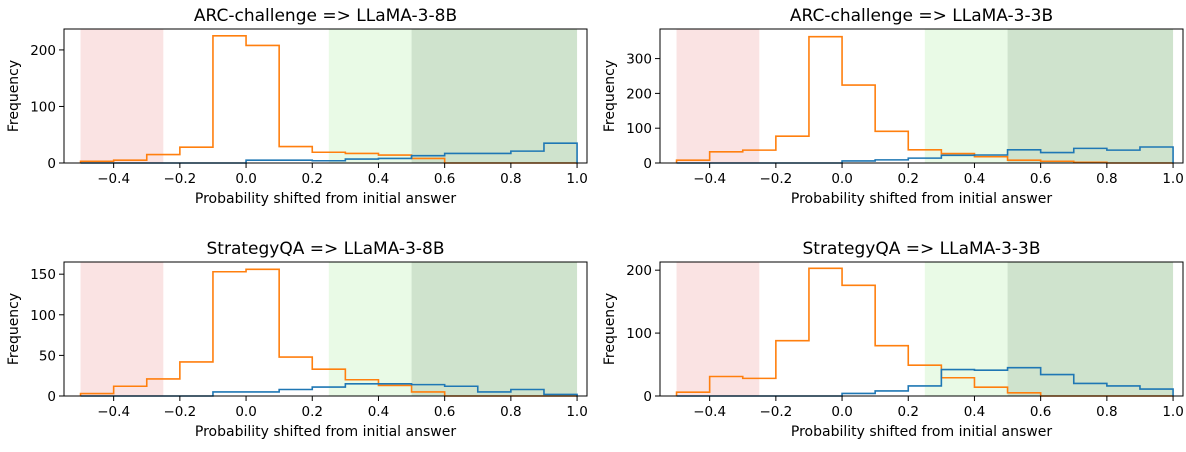 The height and width of the screenshot is (452, 1186). I want to click on y-tick-label: 300, so click(639, 60).